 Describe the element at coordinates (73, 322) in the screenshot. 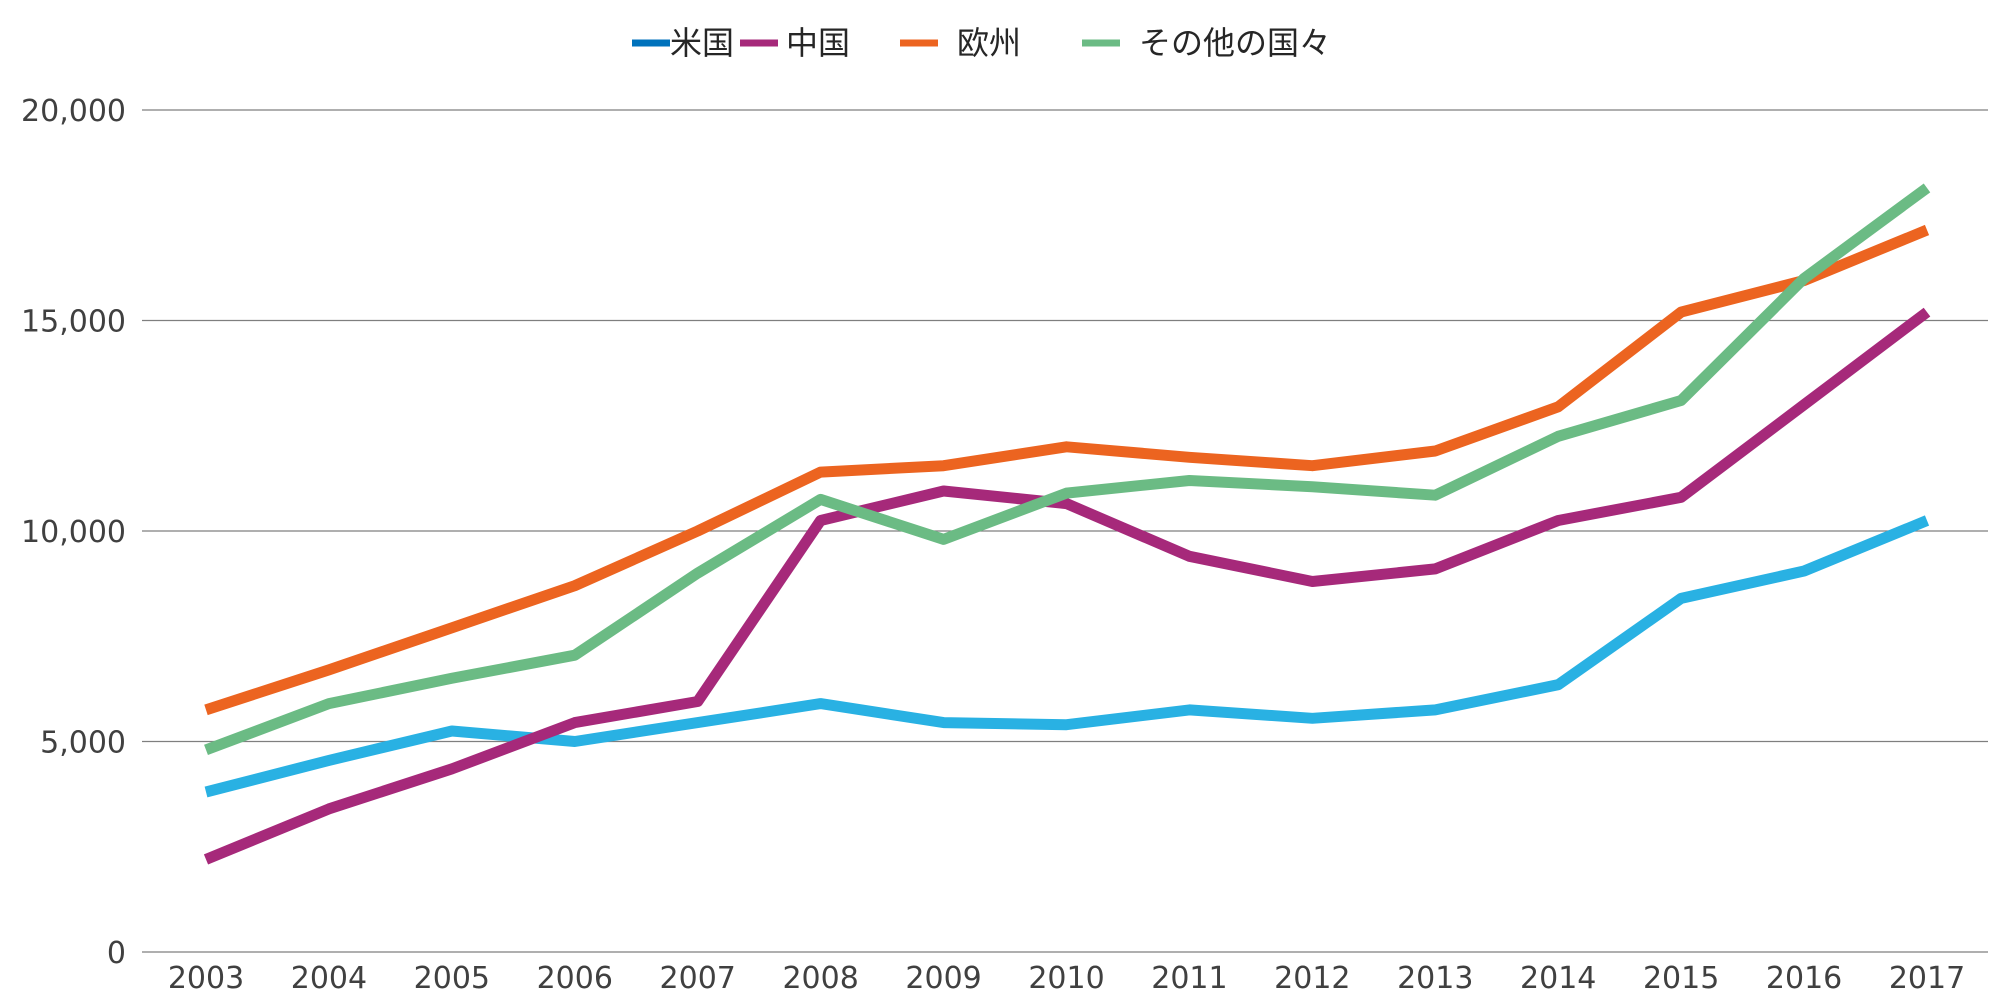

I see `y-tick-label: 15,000` at that location.